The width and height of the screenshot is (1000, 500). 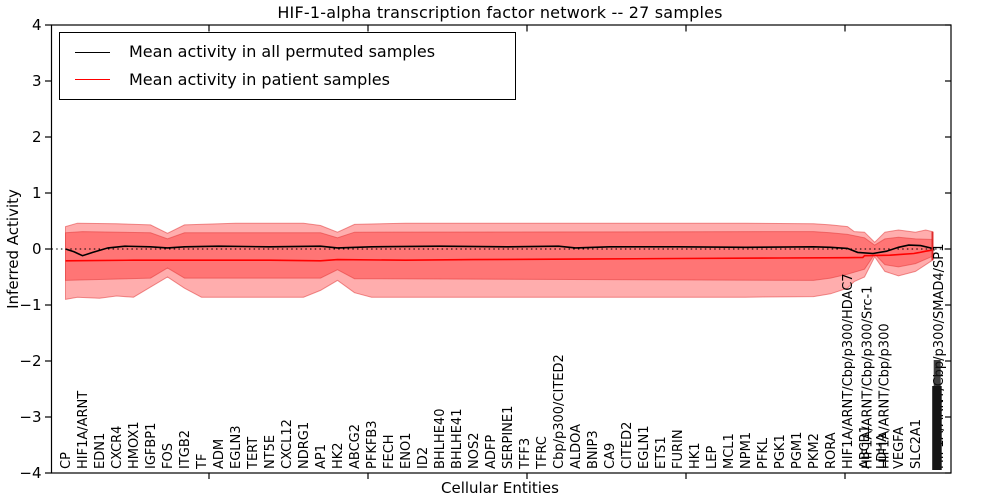 What do you see at coordinates (338, 455) in the screenshot?
I see `x-category-label: HK2` at bounding box center [338, 455].